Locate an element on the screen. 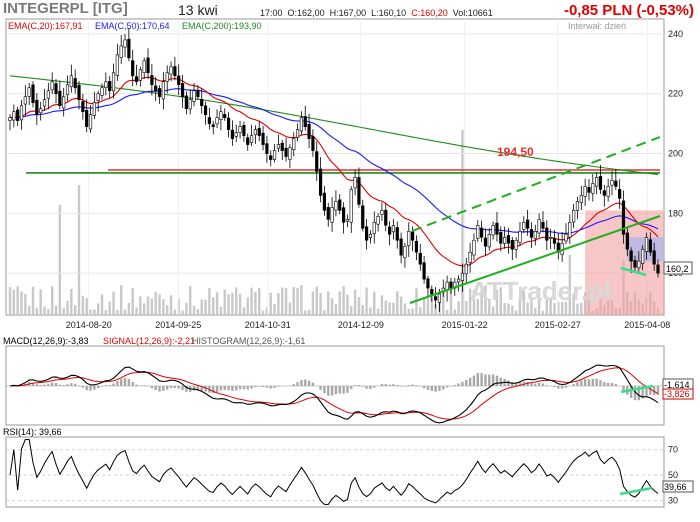  y-tick-label: 180 is located at coordinates (675, 213).